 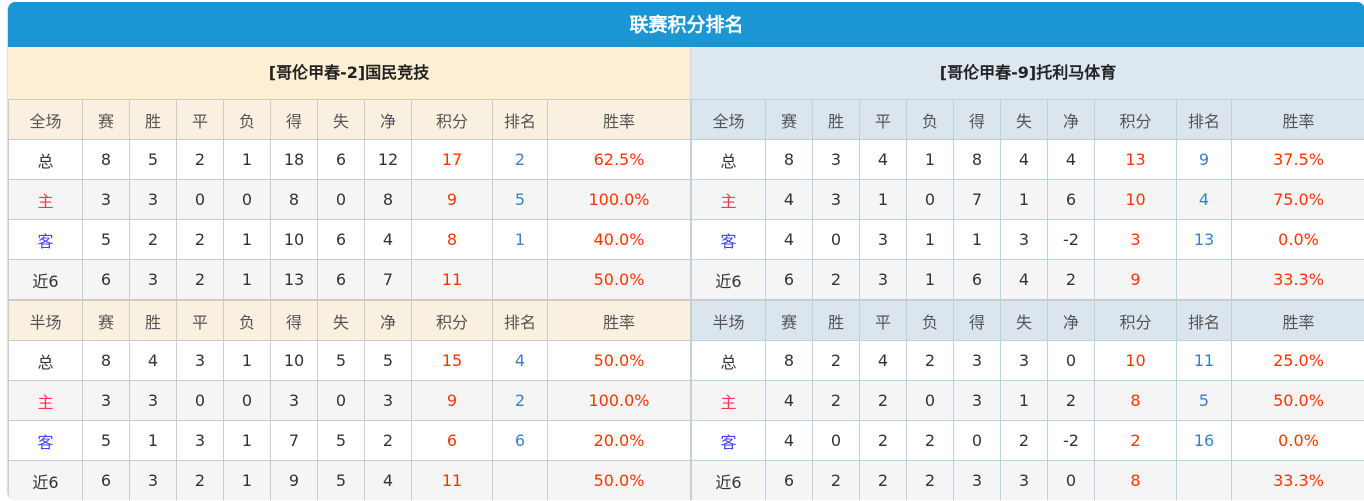 What do you see at coordinates (45, 320) in the screenshot?
I see `section-label: 半场` at bounding box center [45, 320].